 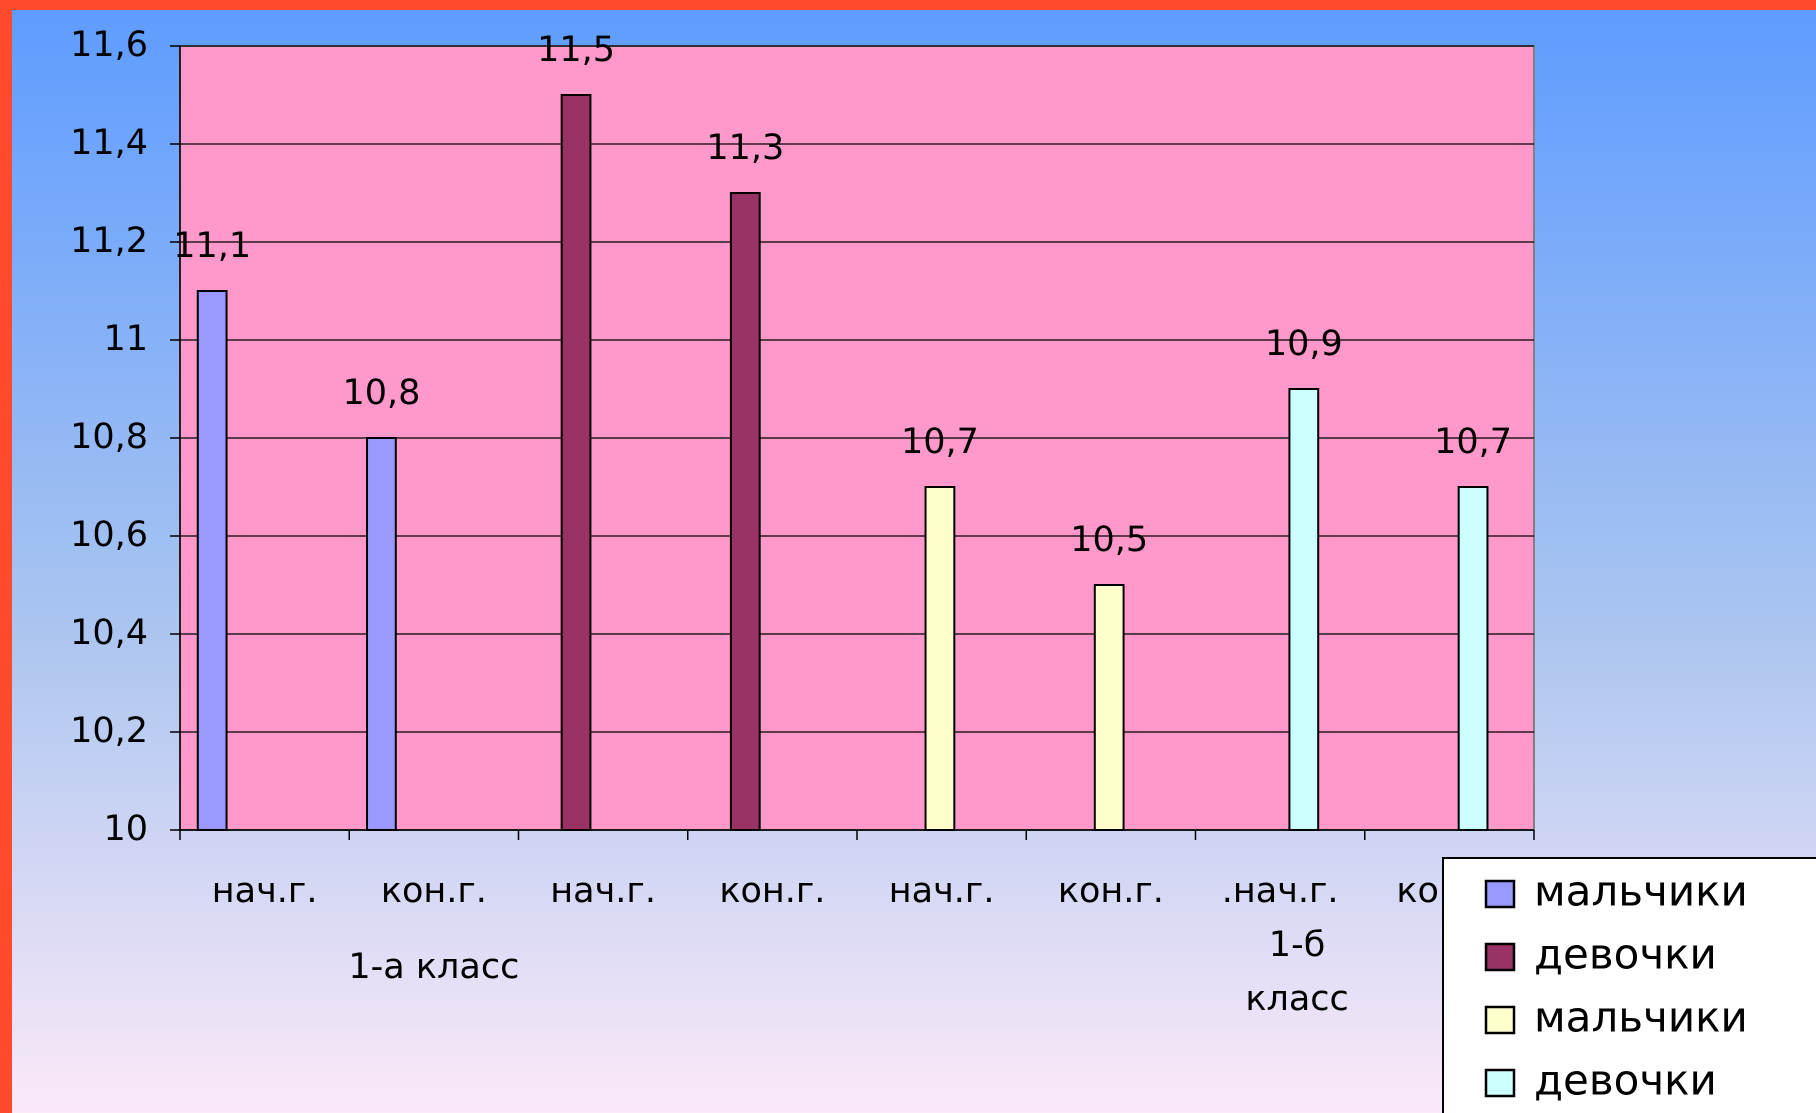 I want to click on y-tick-label: 10,6, so click(x=109, y=535).